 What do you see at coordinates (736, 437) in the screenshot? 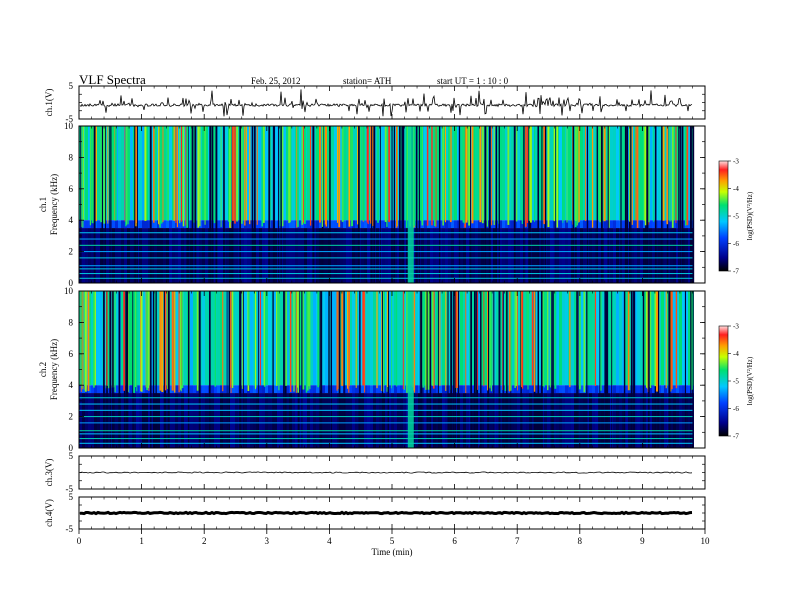
I see `colorbar-tick-label: -7` at bounding box center [736, 437].